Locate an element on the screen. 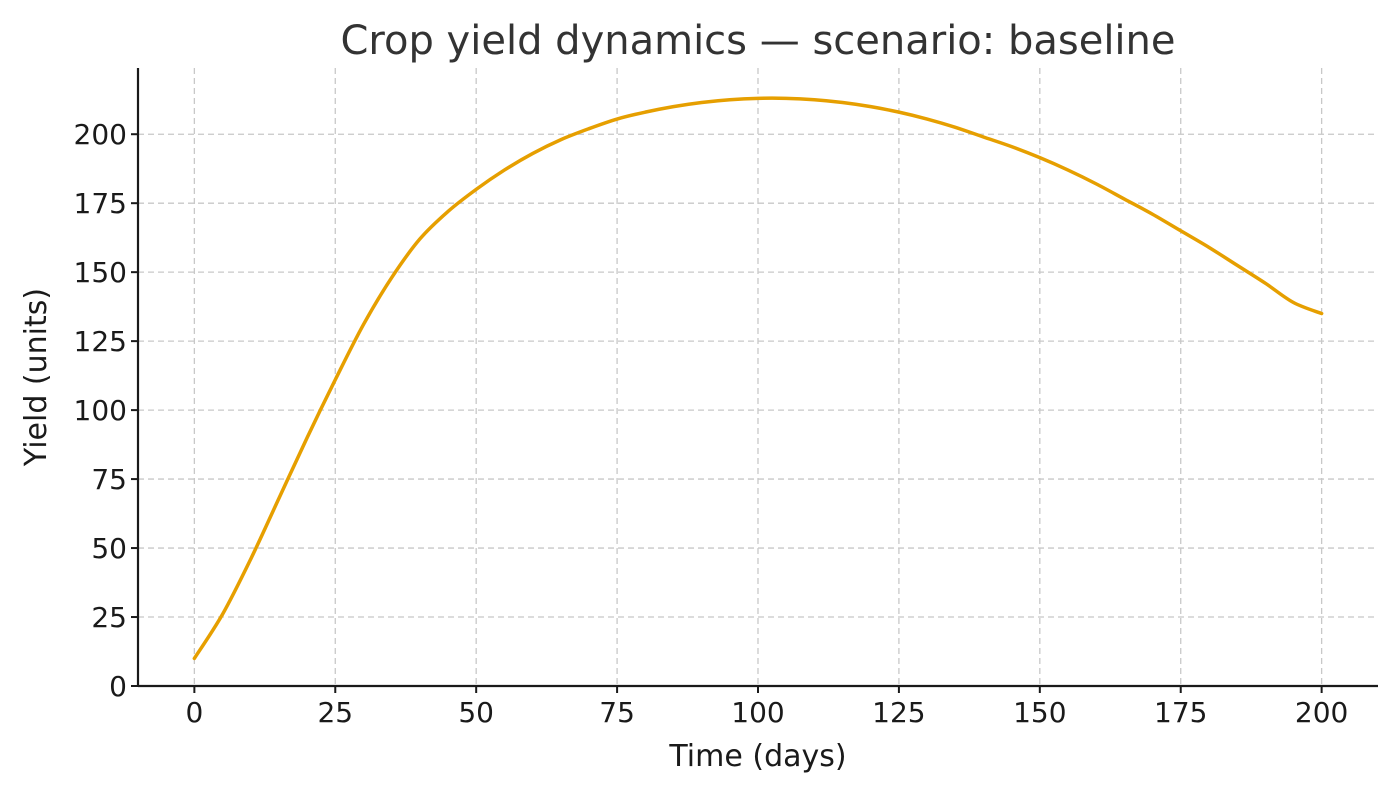  y-tick-label: 150 is located at coordinates (100, 272).